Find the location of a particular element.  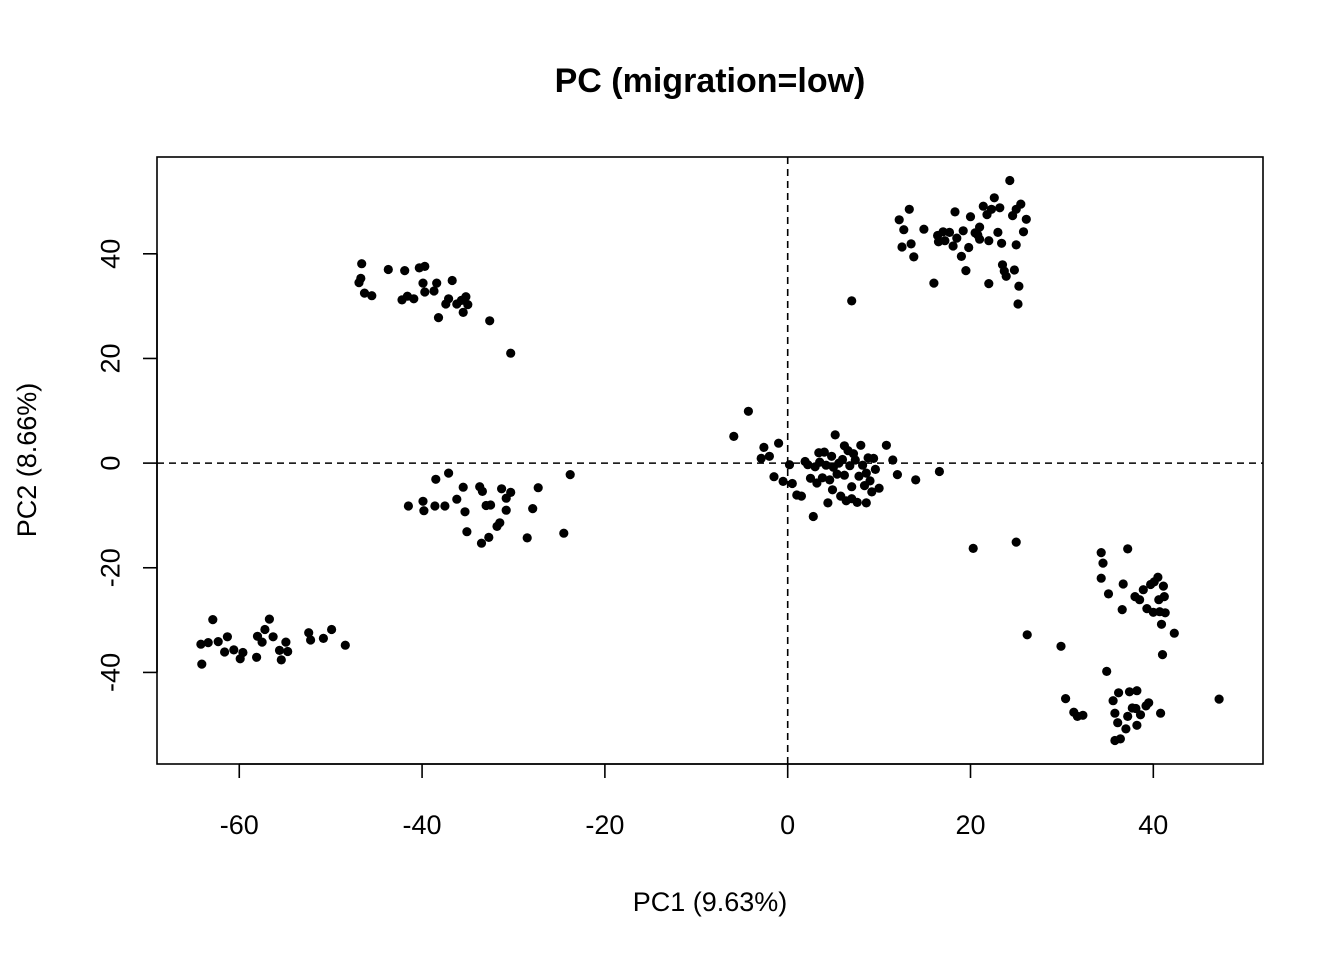

x-tick-label: 20 is located at coordinates (970, 825).